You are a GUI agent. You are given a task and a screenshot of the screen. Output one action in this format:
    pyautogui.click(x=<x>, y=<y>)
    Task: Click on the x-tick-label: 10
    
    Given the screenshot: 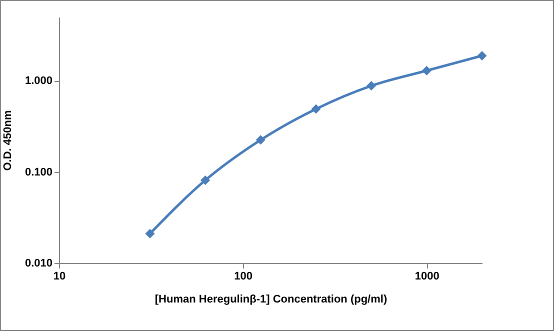 What is the action you would take?
    pyautogui.click(x=59, y=276)
    